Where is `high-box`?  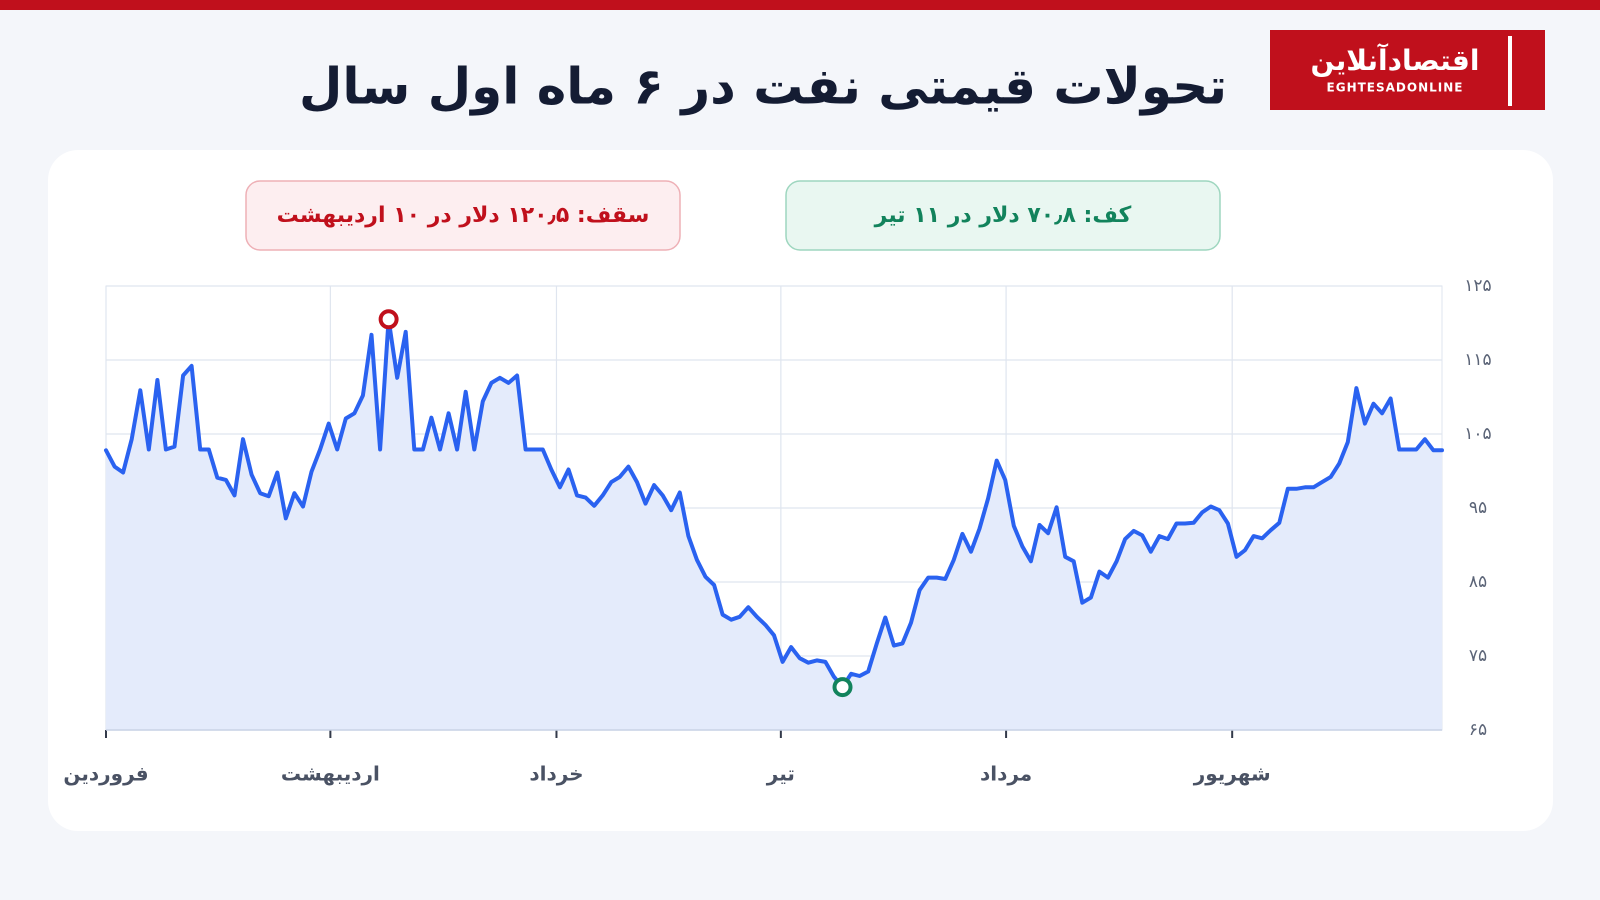 high-box is located at coordinates (463, 215).